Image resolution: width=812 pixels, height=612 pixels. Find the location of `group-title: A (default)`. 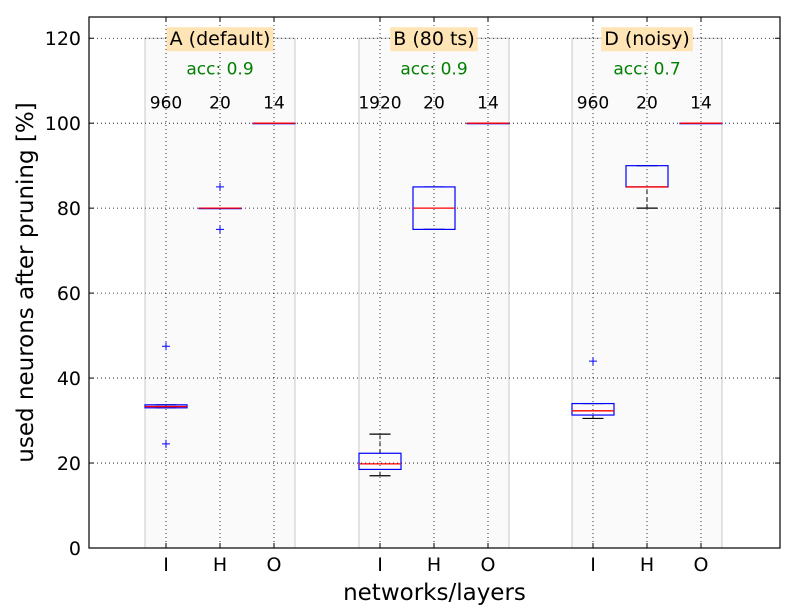

group-title: A (default) is located at coordinates (220, 39).